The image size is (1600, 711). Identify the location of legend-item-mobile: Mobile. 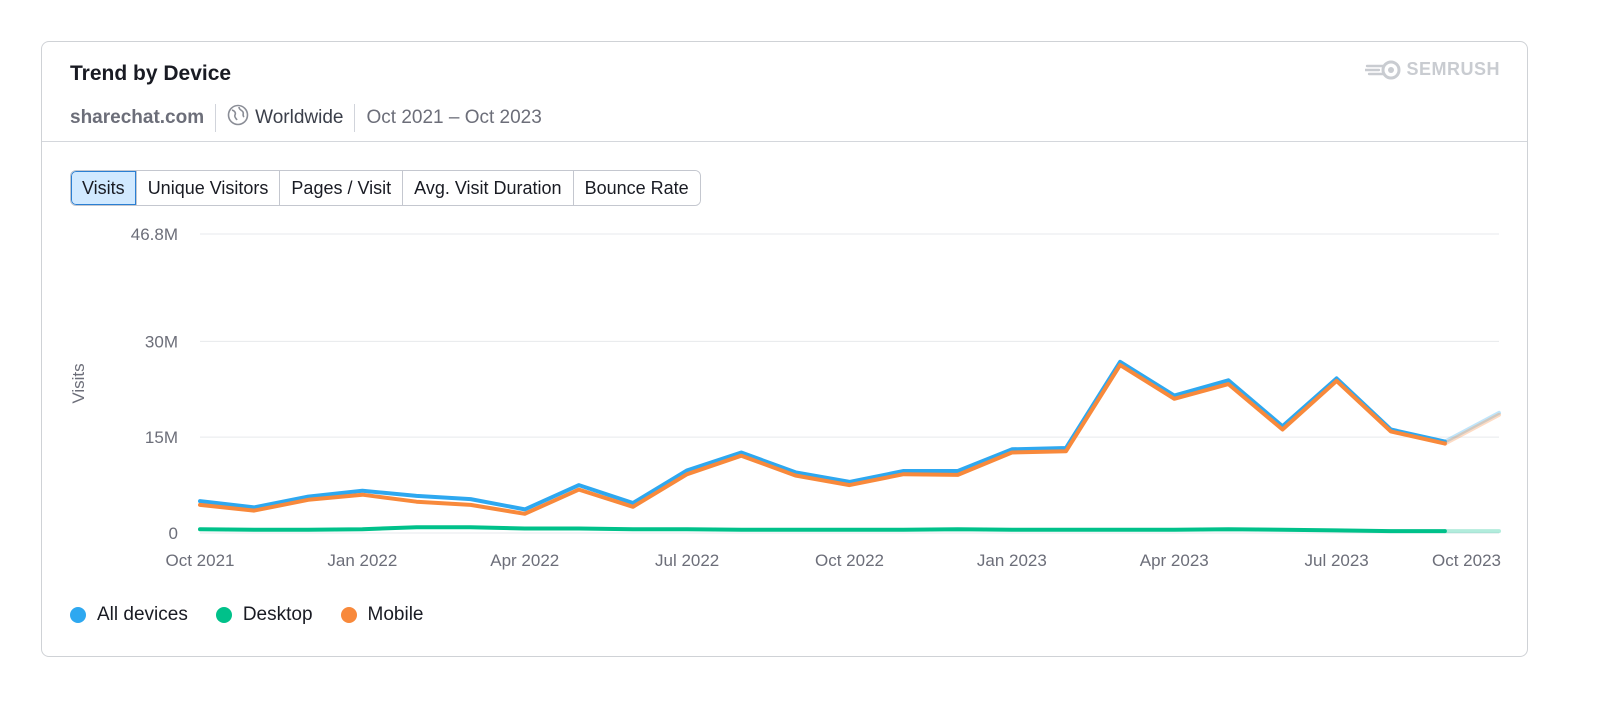
(382, 615).